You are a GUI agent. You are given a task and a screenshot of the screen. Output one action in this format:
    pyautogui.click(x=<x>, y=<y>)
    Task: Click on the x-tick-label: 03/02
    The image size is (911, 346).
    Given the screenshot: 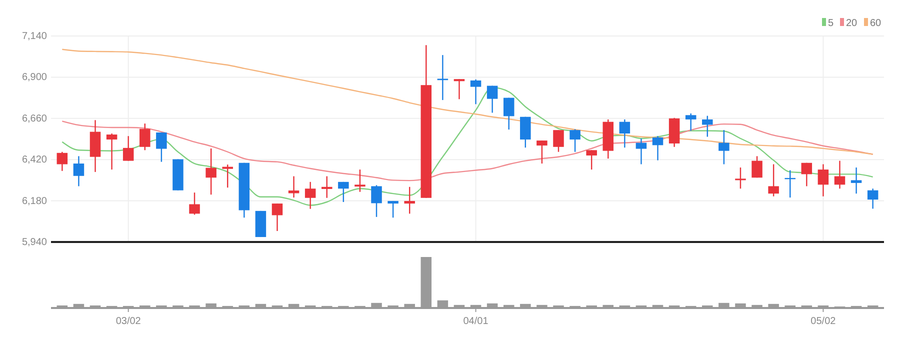 What is the action you would take?
    pyautogui.click(x=129, y=321)
    